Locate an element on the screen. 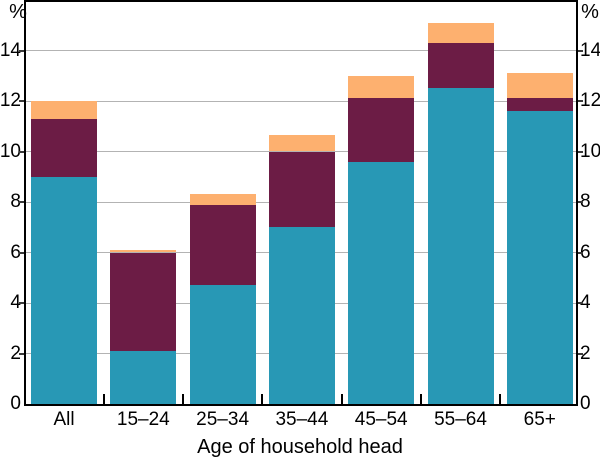 The image size is (600, 461). x-category-label: 55–64 is located at coordinates (460, 419).